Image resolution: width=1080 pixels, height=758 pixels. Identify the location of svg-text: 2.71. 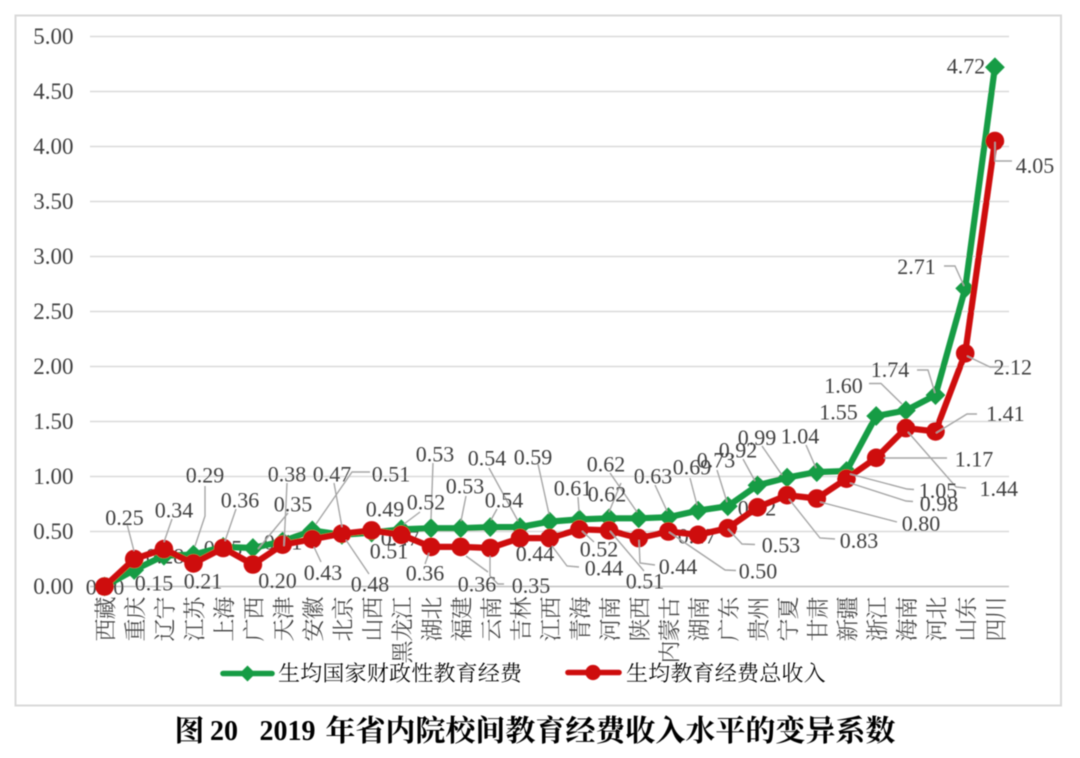
(916, 266).